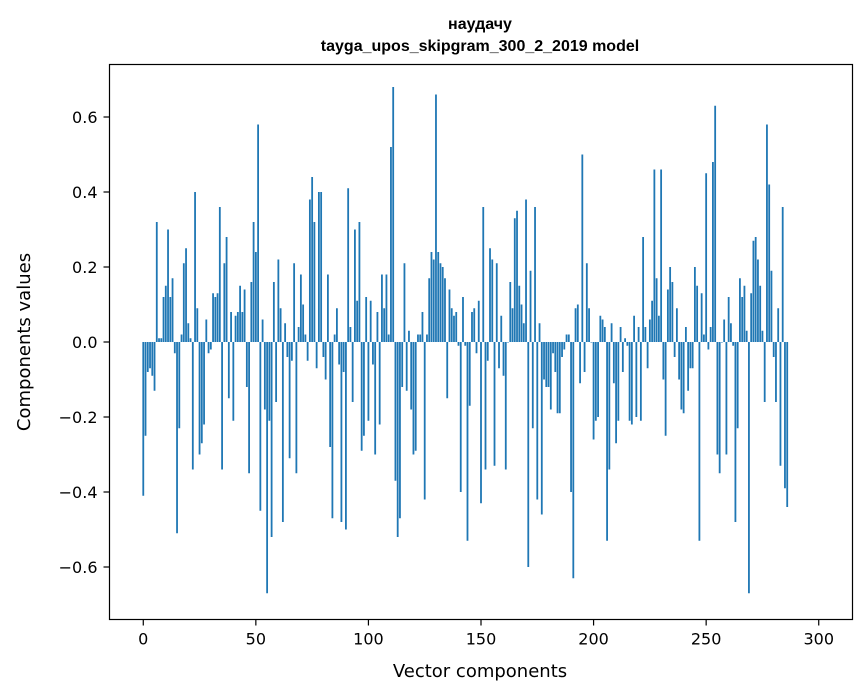 The width and height of the screenshot is (867, 700). I want to click on y-tick-label: 0.0, so click(84, 342).